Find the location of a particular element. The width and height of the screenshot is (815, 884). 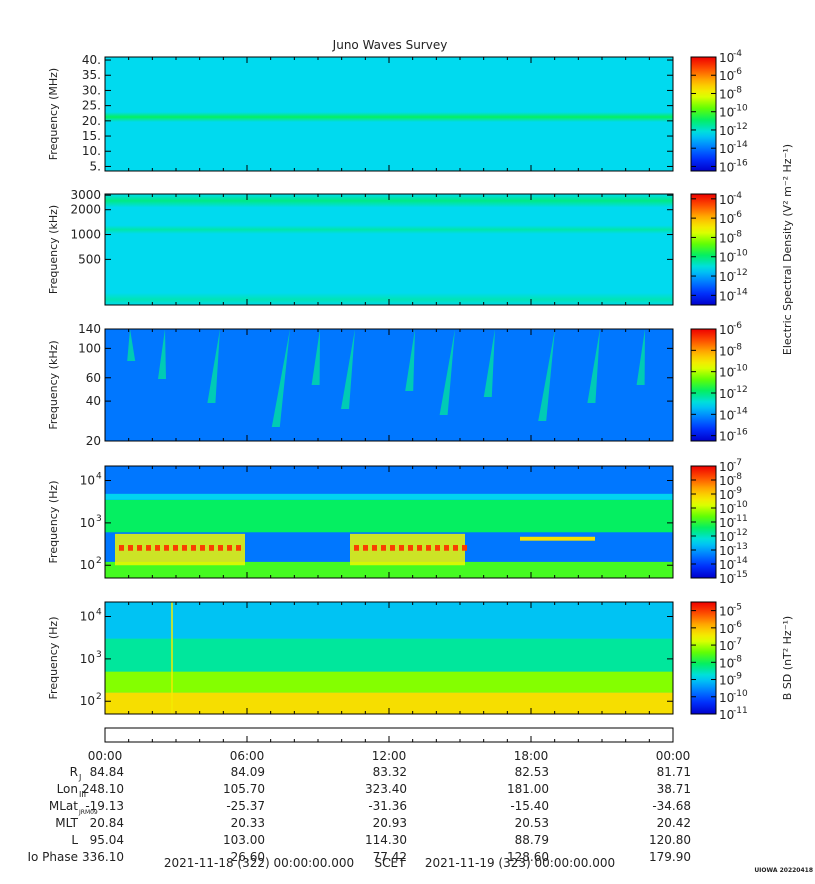

footer-stamp: UIOWA 20220418 is located at coordinates (783, 870).